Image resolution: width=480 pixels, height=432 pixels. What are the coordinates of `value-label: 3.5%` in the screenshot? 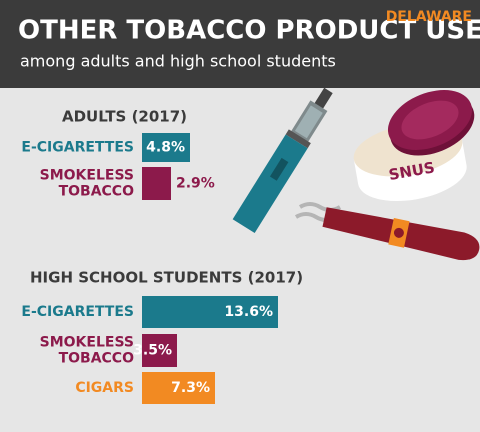 It's located at (152, 351).